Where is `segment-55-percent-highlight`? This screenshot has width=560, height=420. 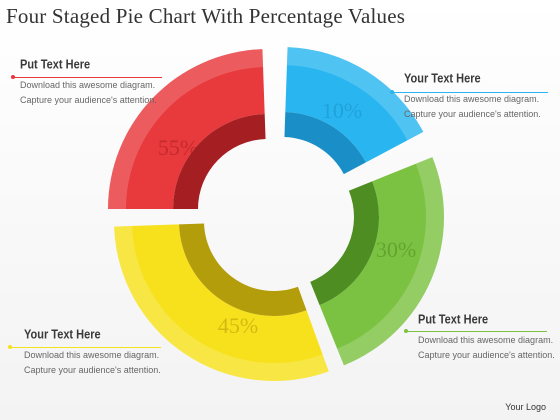
segment-55-percent-highlight is located at coordinates (186, 129).